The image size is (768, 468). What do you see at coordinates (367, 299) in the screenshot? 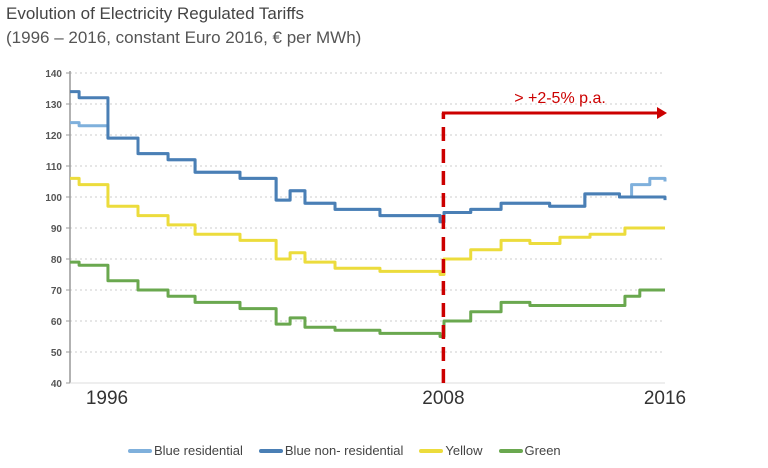
I see `series-line-green` at bounding box center [367, 299].